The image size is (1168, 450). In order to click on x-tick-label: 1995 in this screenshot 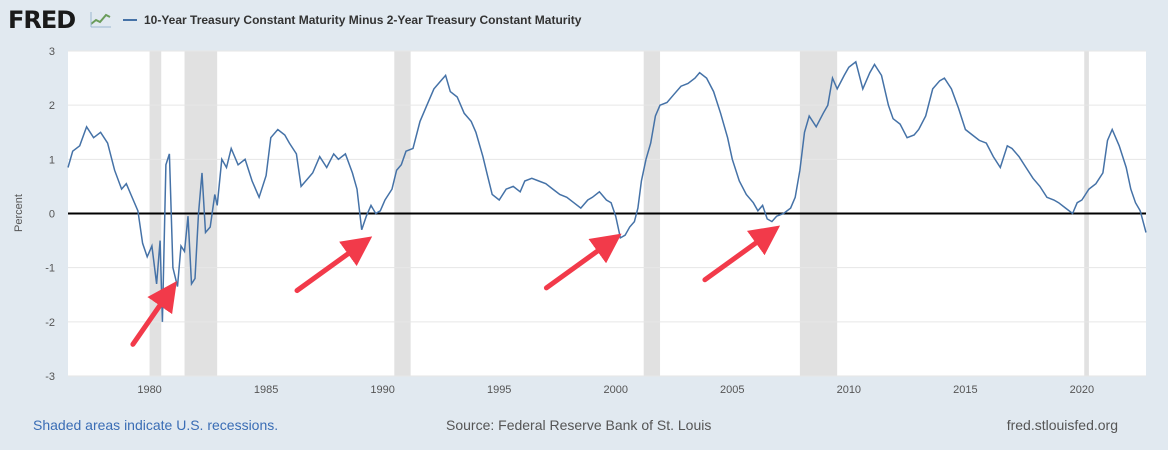, I will do `click(499, 390)`.